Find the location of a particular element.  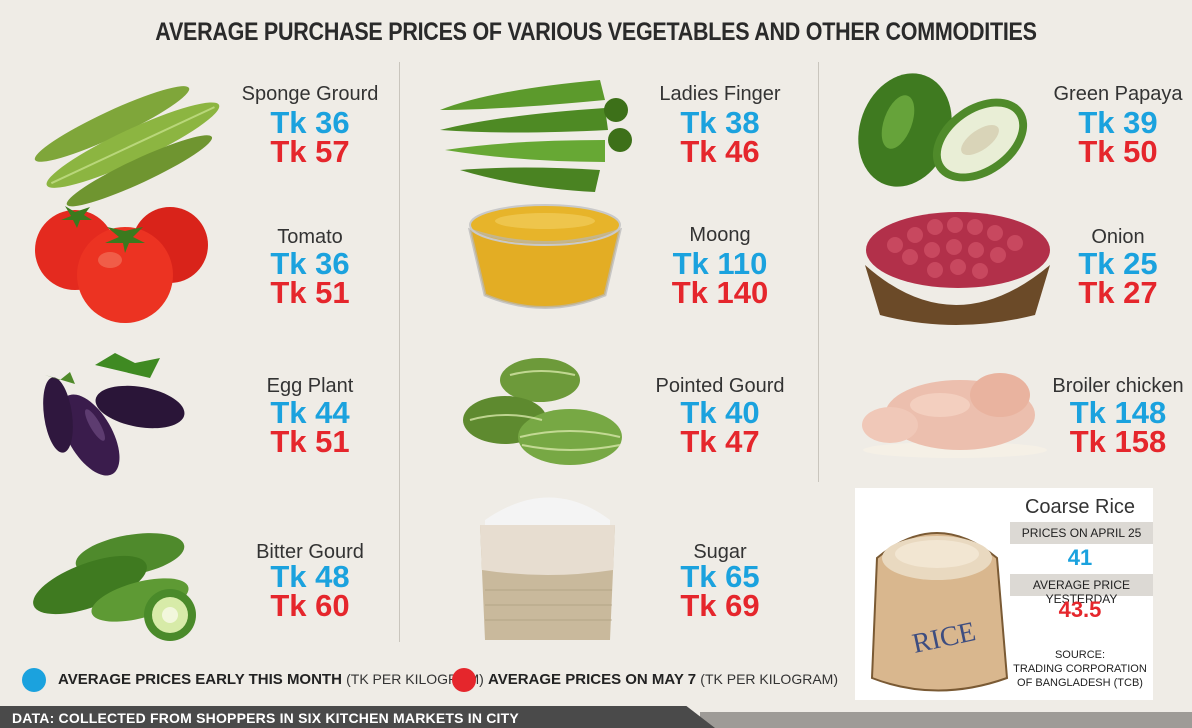

blue-dot-icon is located at coordinates (34, 680).